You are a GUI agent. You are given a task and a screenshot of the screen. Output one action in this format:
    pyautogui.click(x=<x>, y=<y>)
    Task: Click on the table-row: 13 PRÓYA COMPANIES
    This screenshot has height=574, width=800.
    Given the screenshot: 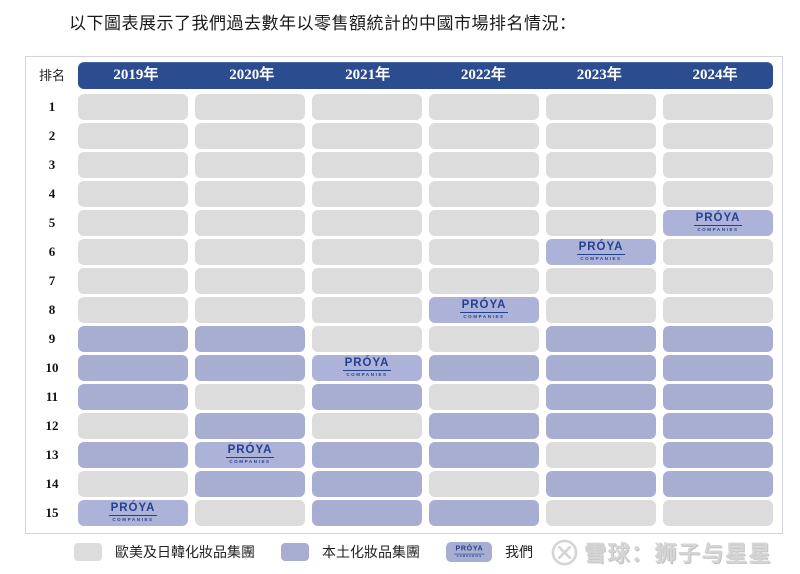 What is the action you would take?
    pyautogui.click(x=399, y=454)
    